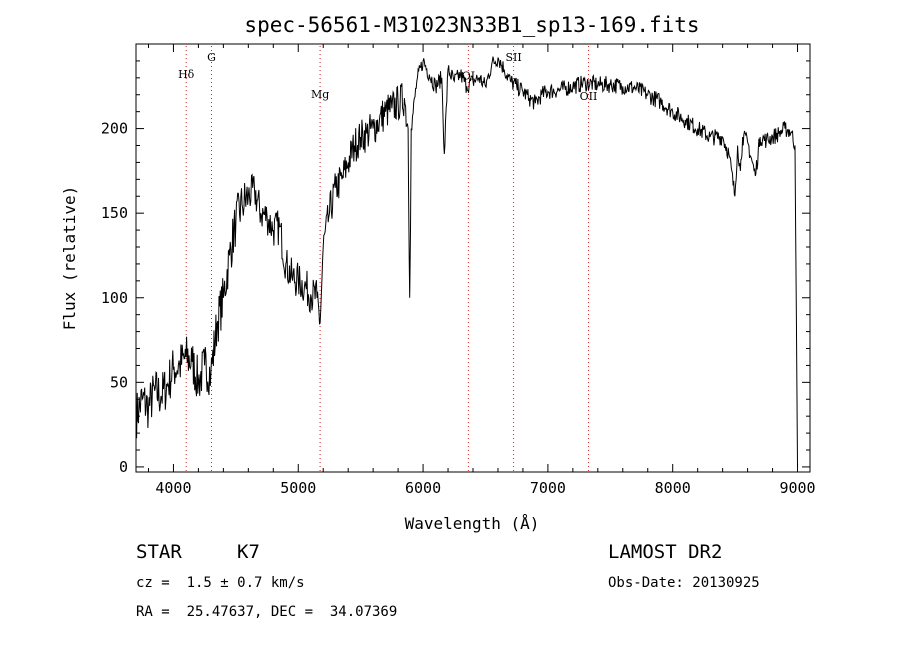 The height and width of the screenshot is (650, 900). I want to click on spectral-line-label: Mg, so click(320, 94).